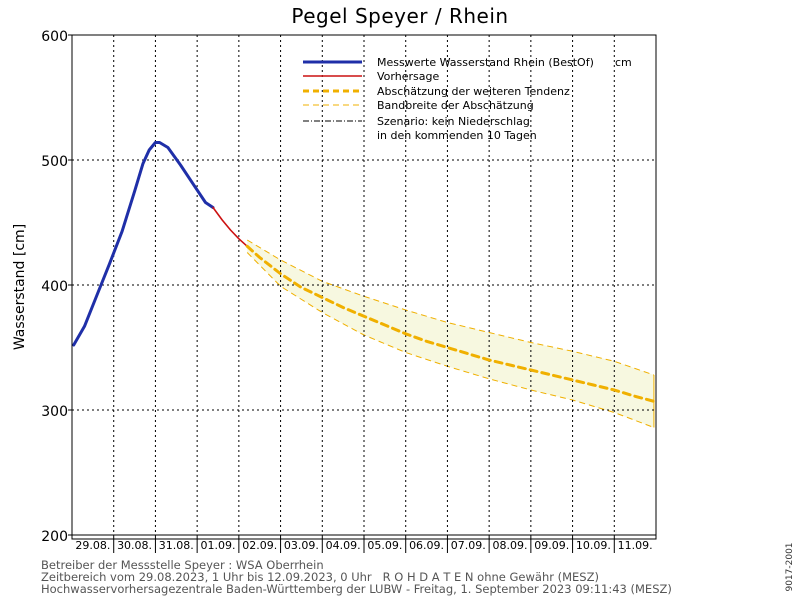 Image resolution: width=800 pixels, height=600 pixels. Describe the element at coordinates (230, 227) in the screenshot. I see `series-forecast` at that location.